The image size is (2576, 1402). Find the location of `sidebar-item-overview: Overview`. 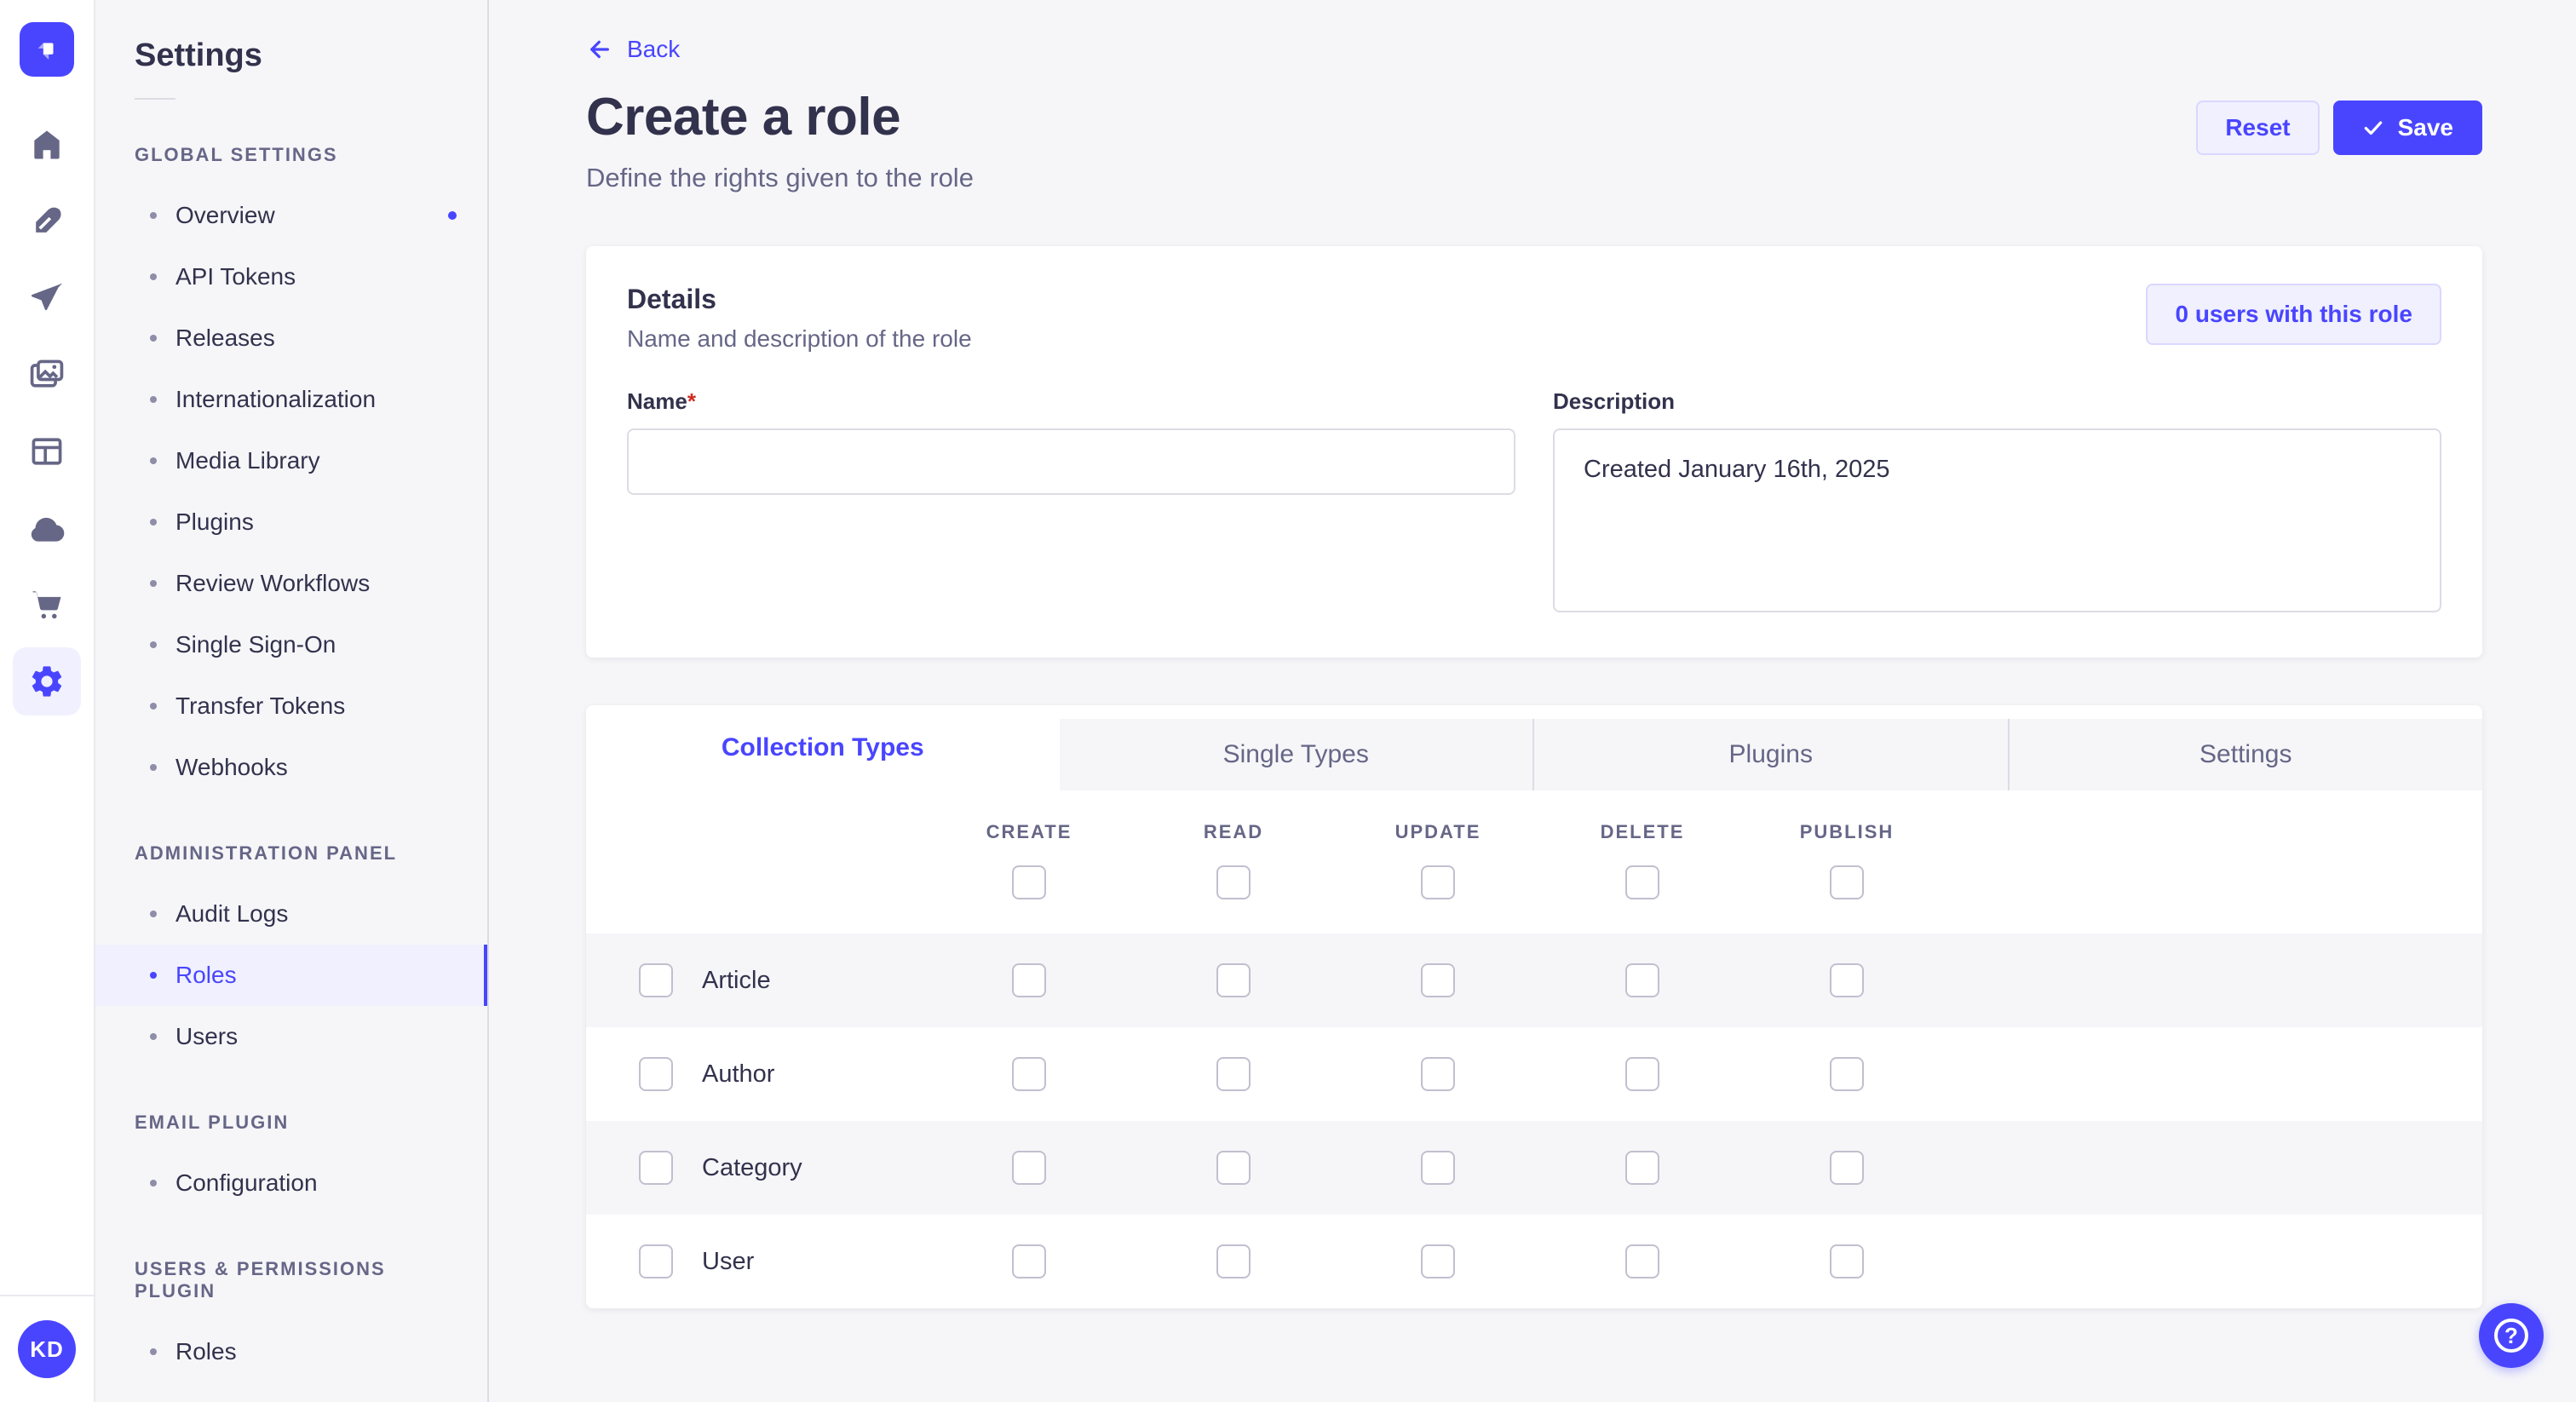

sidebar-item-overview: Overview is located at coordinates (291, 215).